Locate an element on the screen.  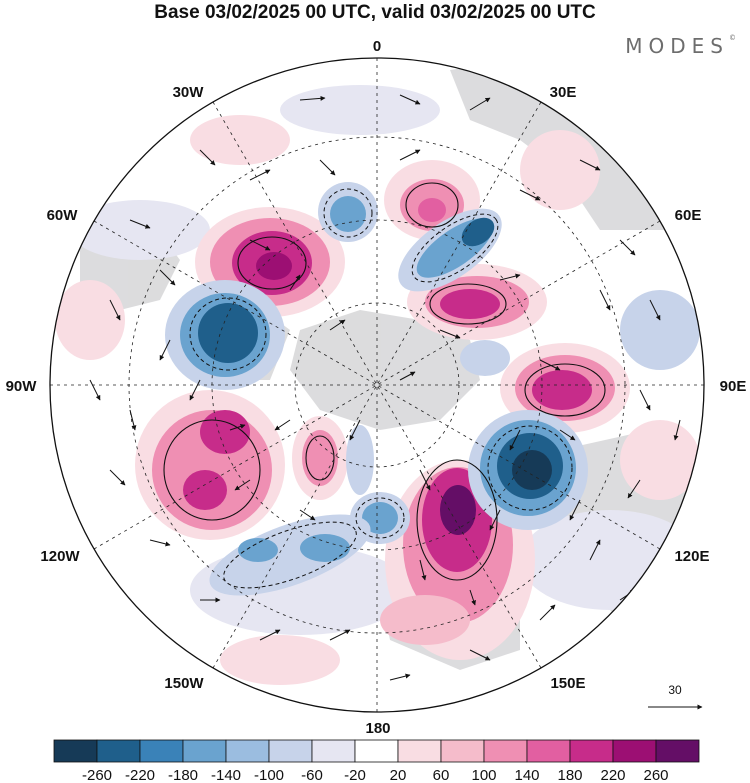
colorbar-tick-label: -20 is located at coordinates (355, 775).